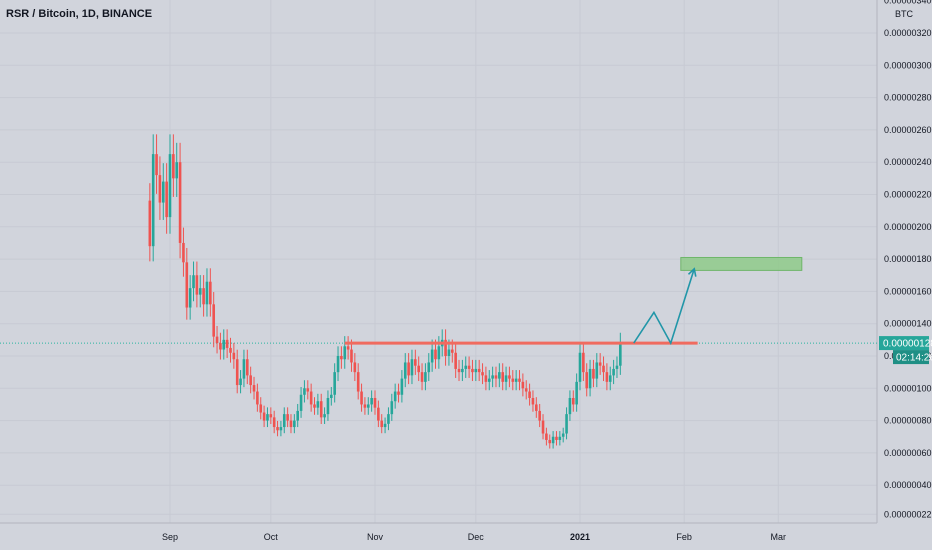  What do you see at coordinates (79, 14) in the screenshot?
I see `chart-title: RSR / Bitcoin, 1D, BINANCE` at bounding box center [79, 14].